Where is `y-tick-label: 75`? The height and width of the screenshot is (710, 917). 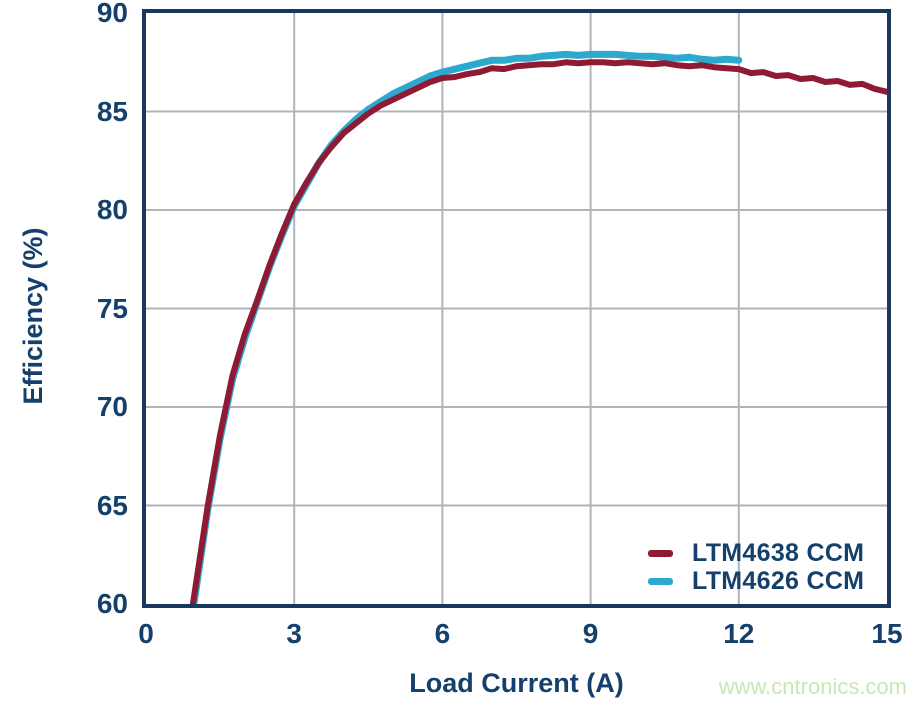 y-tick-label: 75 is located at coordinates (112, 308).